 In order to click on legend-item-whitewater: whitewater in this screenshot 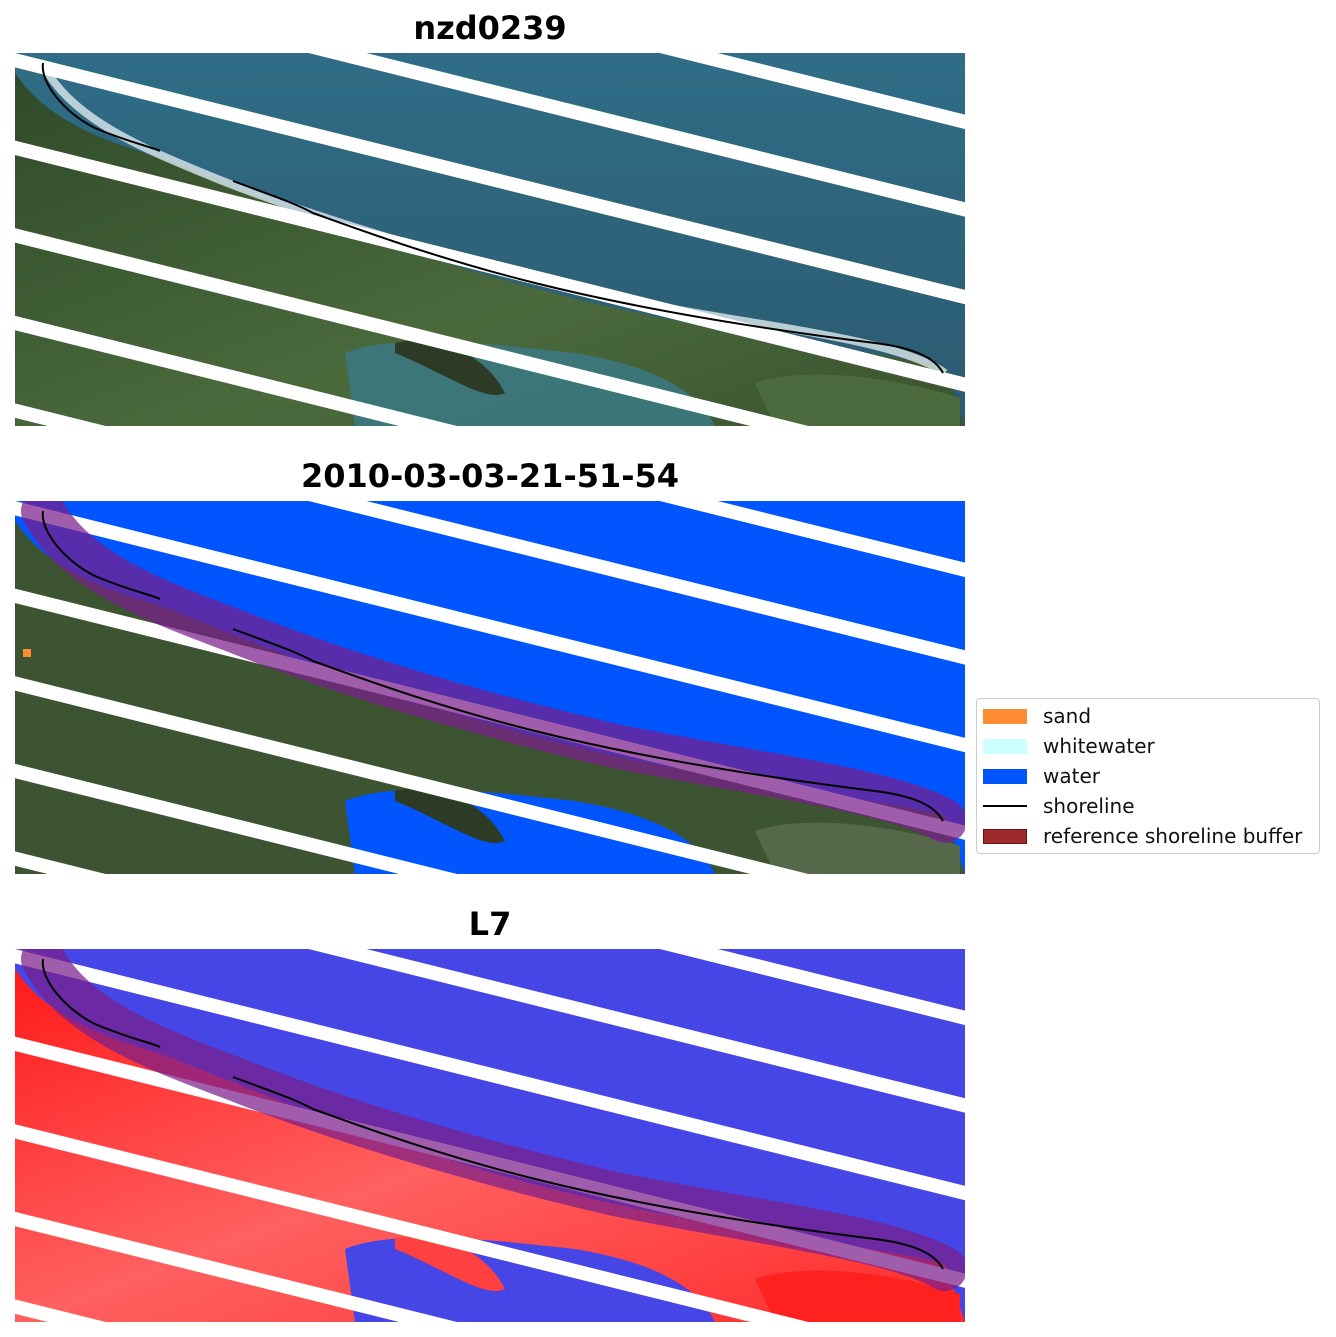, I will do `click(1069, 746)`.